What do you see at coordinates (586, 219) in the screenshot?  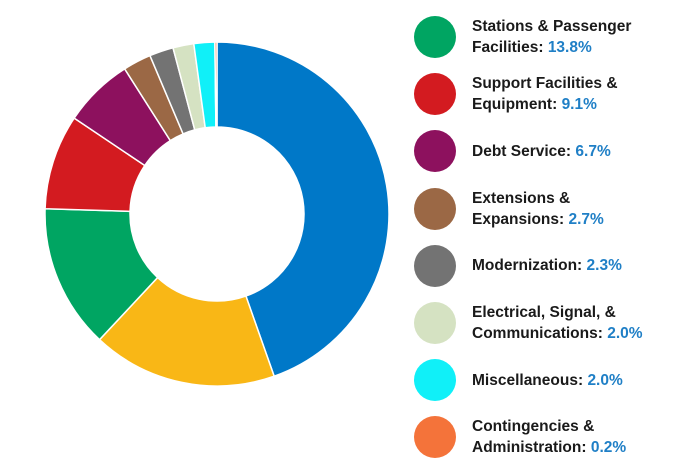 I see `legend-value: 2.7%` at bounding box center [586, 219].